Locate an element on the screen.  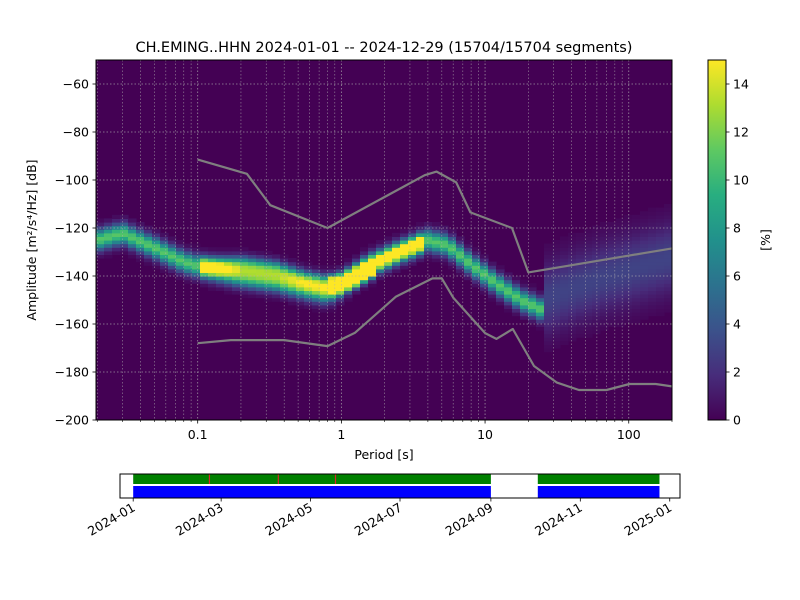
colorbar is located at coordinates (717, 240).